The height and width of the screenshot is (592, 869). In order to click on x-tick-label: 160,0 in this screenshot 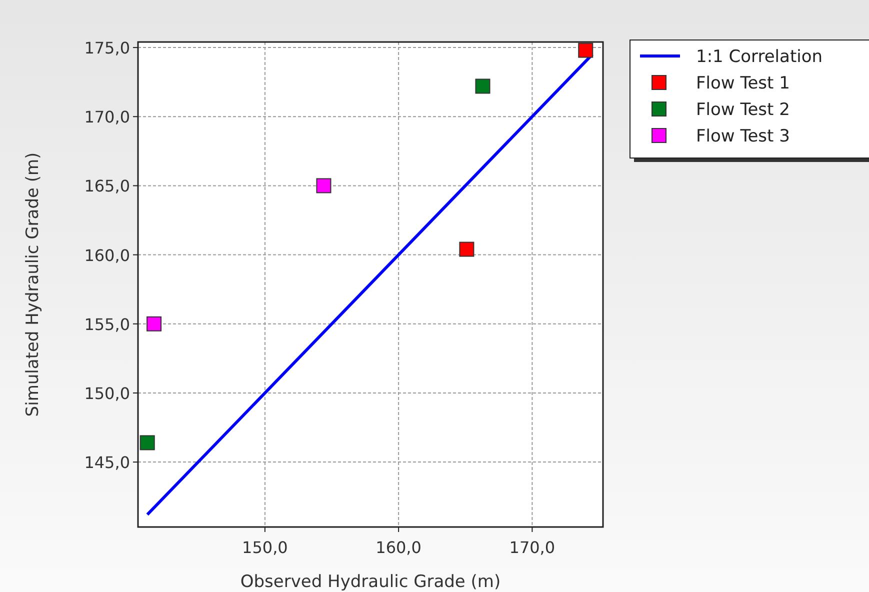, I will do `click(399, 547)`.